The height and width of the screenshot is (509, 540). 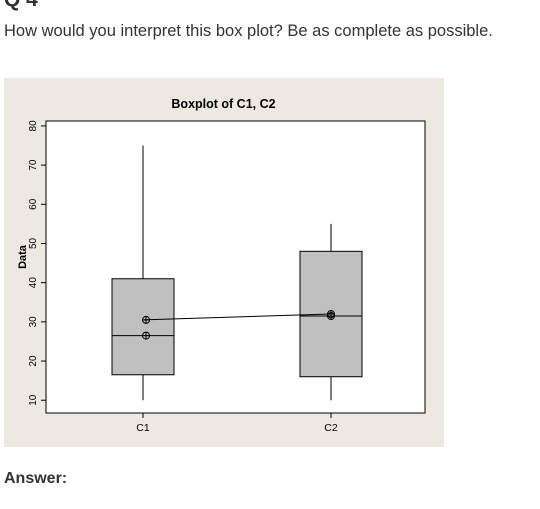 What do you see at coordinates (33, 283) in the screenshot?
I see `y-tick-label-40: 40` at bounding box center [33, 283].